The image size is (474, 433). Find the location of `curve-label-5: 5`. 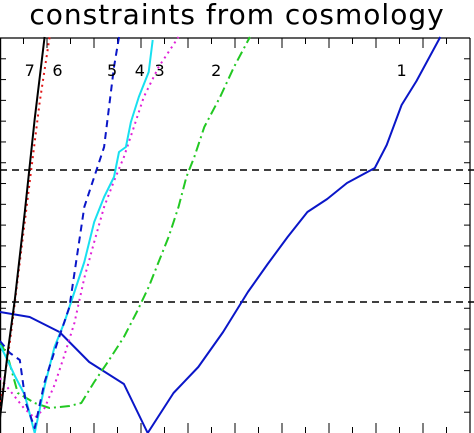

curve-label-5: 5 is located at coordinates (112, 70).